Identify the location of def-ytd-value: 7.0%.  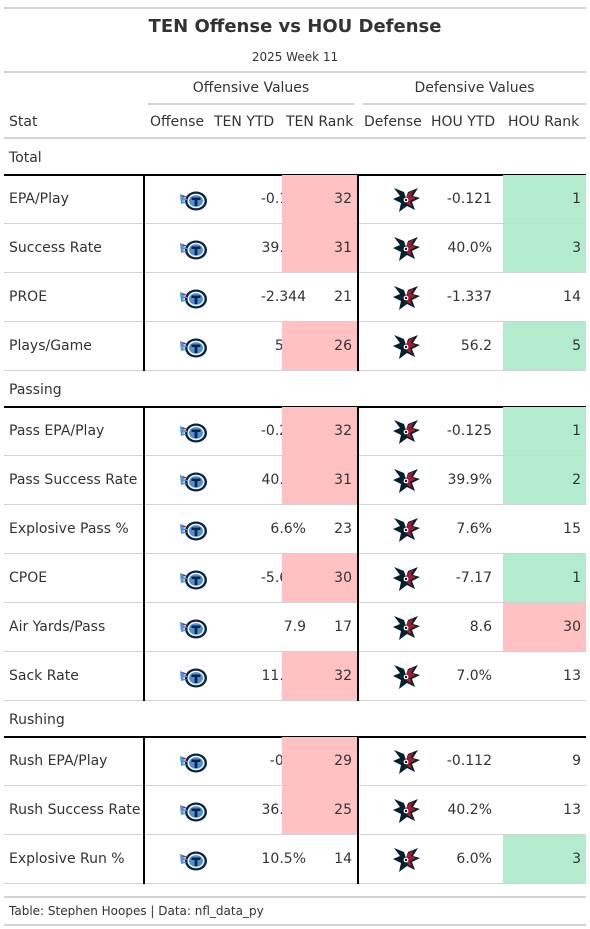
(474, 676).